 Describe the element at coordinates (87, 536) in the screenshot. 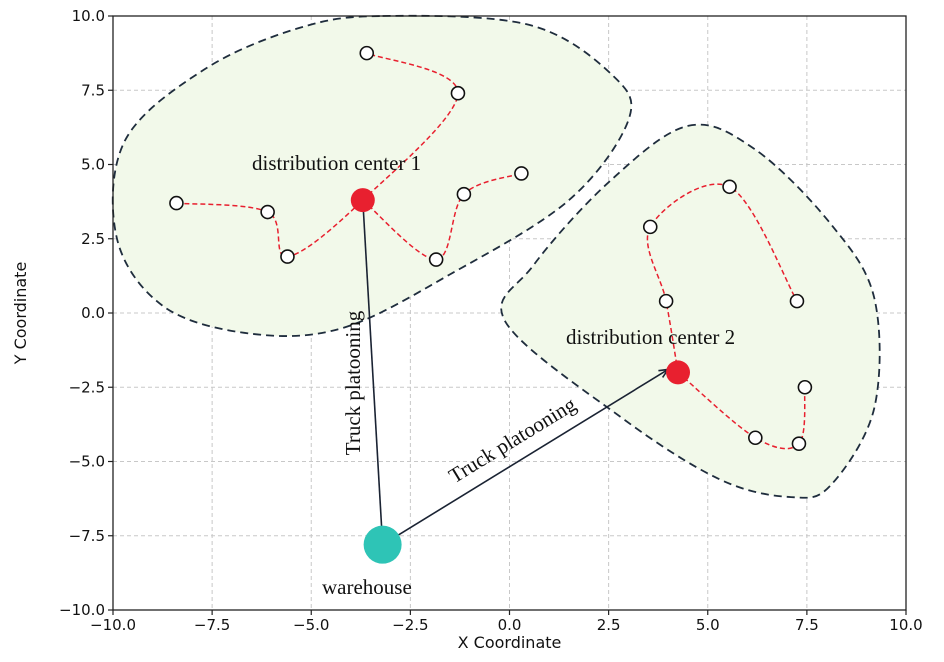

I see `y-tick-label: −7.5` at that location.